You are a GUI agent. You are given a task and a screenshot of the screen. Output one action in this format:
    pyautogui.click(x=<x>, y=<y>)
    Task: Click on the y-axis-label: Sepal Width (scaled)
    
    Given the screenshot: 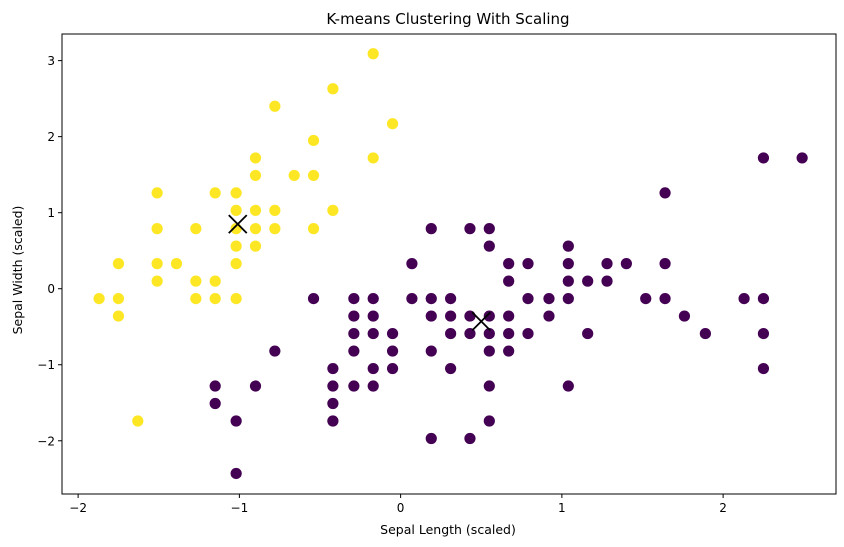 What is the action you would take?
    pyautogui.click(x=17, y=270)
    